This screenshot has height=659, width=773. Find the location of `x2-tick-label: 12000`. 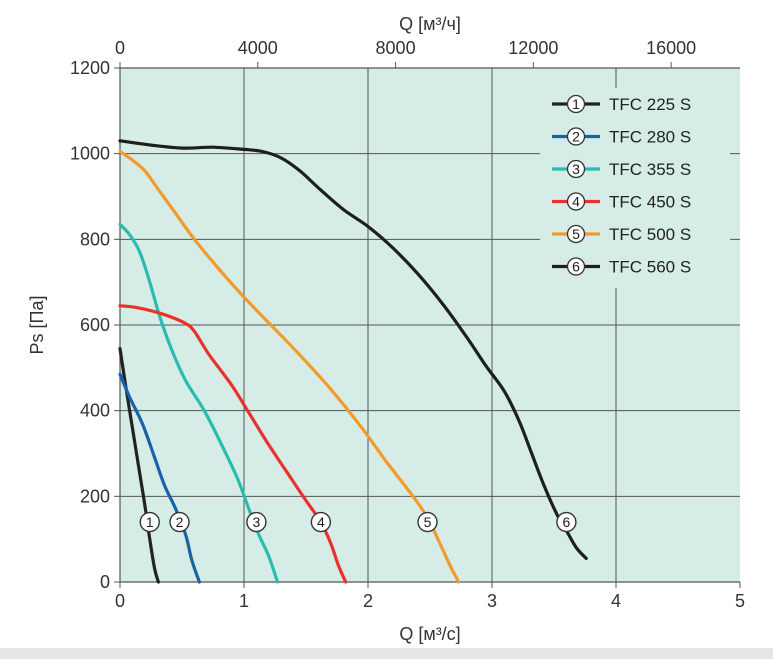

x2-tick-label: 12000 is located at coordinates (533, 48).